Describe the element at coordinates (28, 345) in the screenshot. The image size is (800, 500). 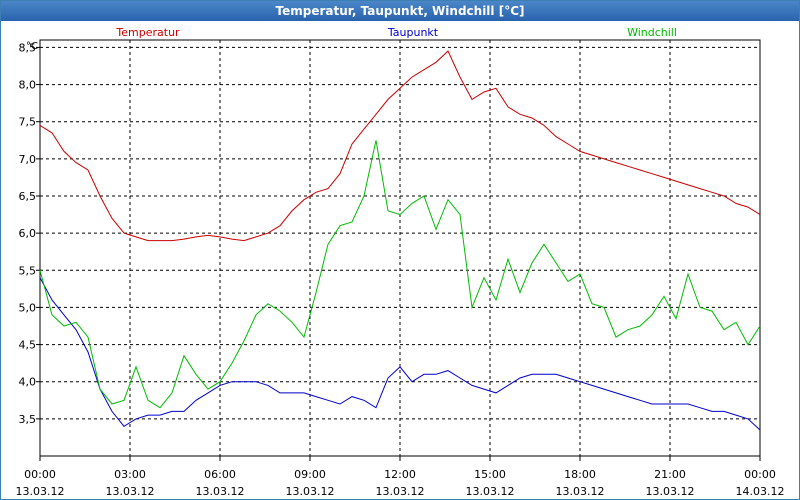
I see `y-tick-label: 4,5` at that location.